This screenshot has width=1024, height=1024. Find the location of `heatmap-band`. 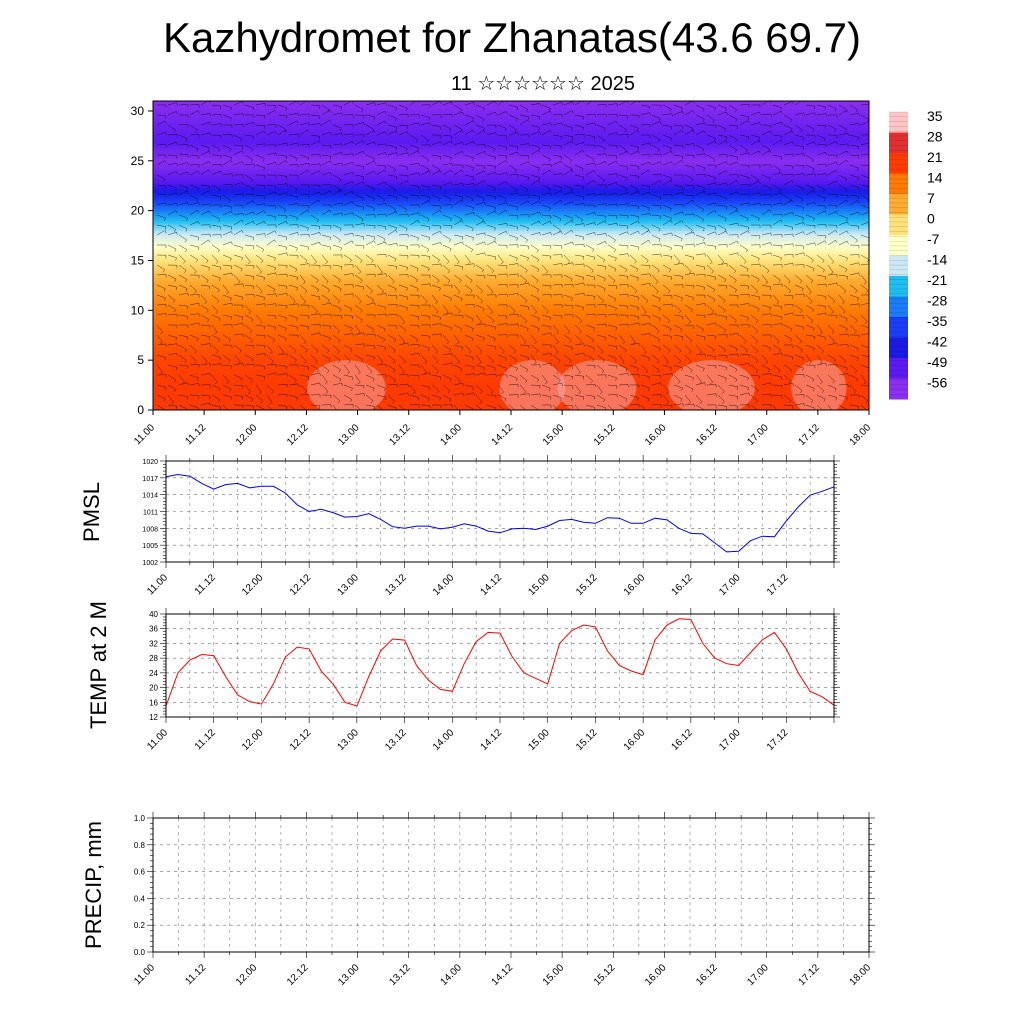

heatmap-band is located at coordinates (511, 242).